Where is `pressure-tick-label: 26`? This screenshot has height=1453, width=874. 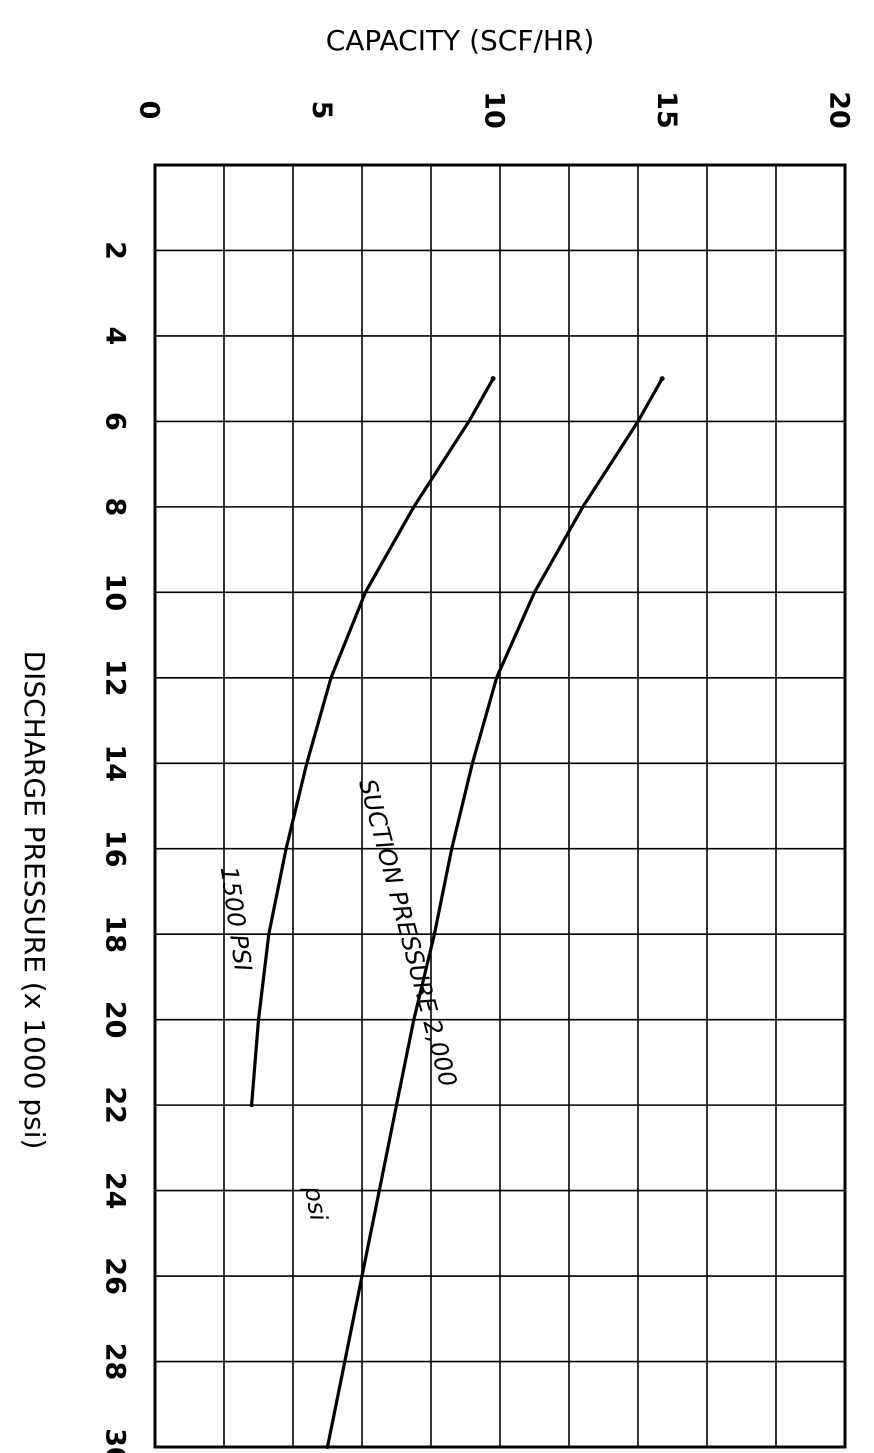 pressure-tick-label: 26 is located at coordinates (115, 1276).